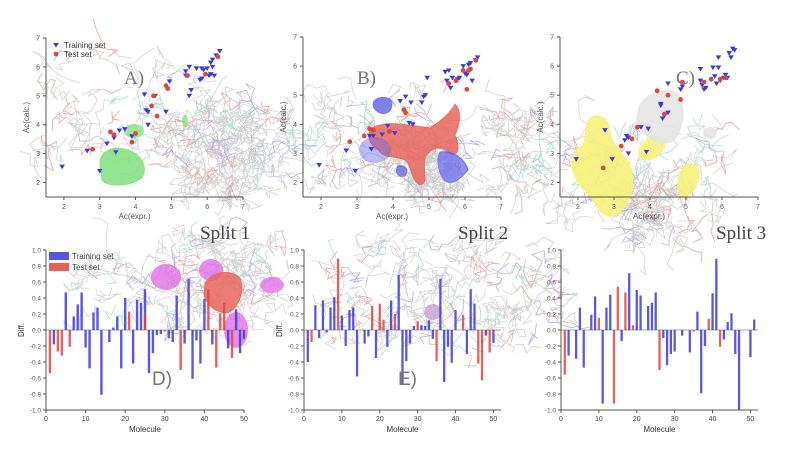 The width and height of the screenshot is (792, 473). I want to click on x-tick-label: 30, so click(675, 419).